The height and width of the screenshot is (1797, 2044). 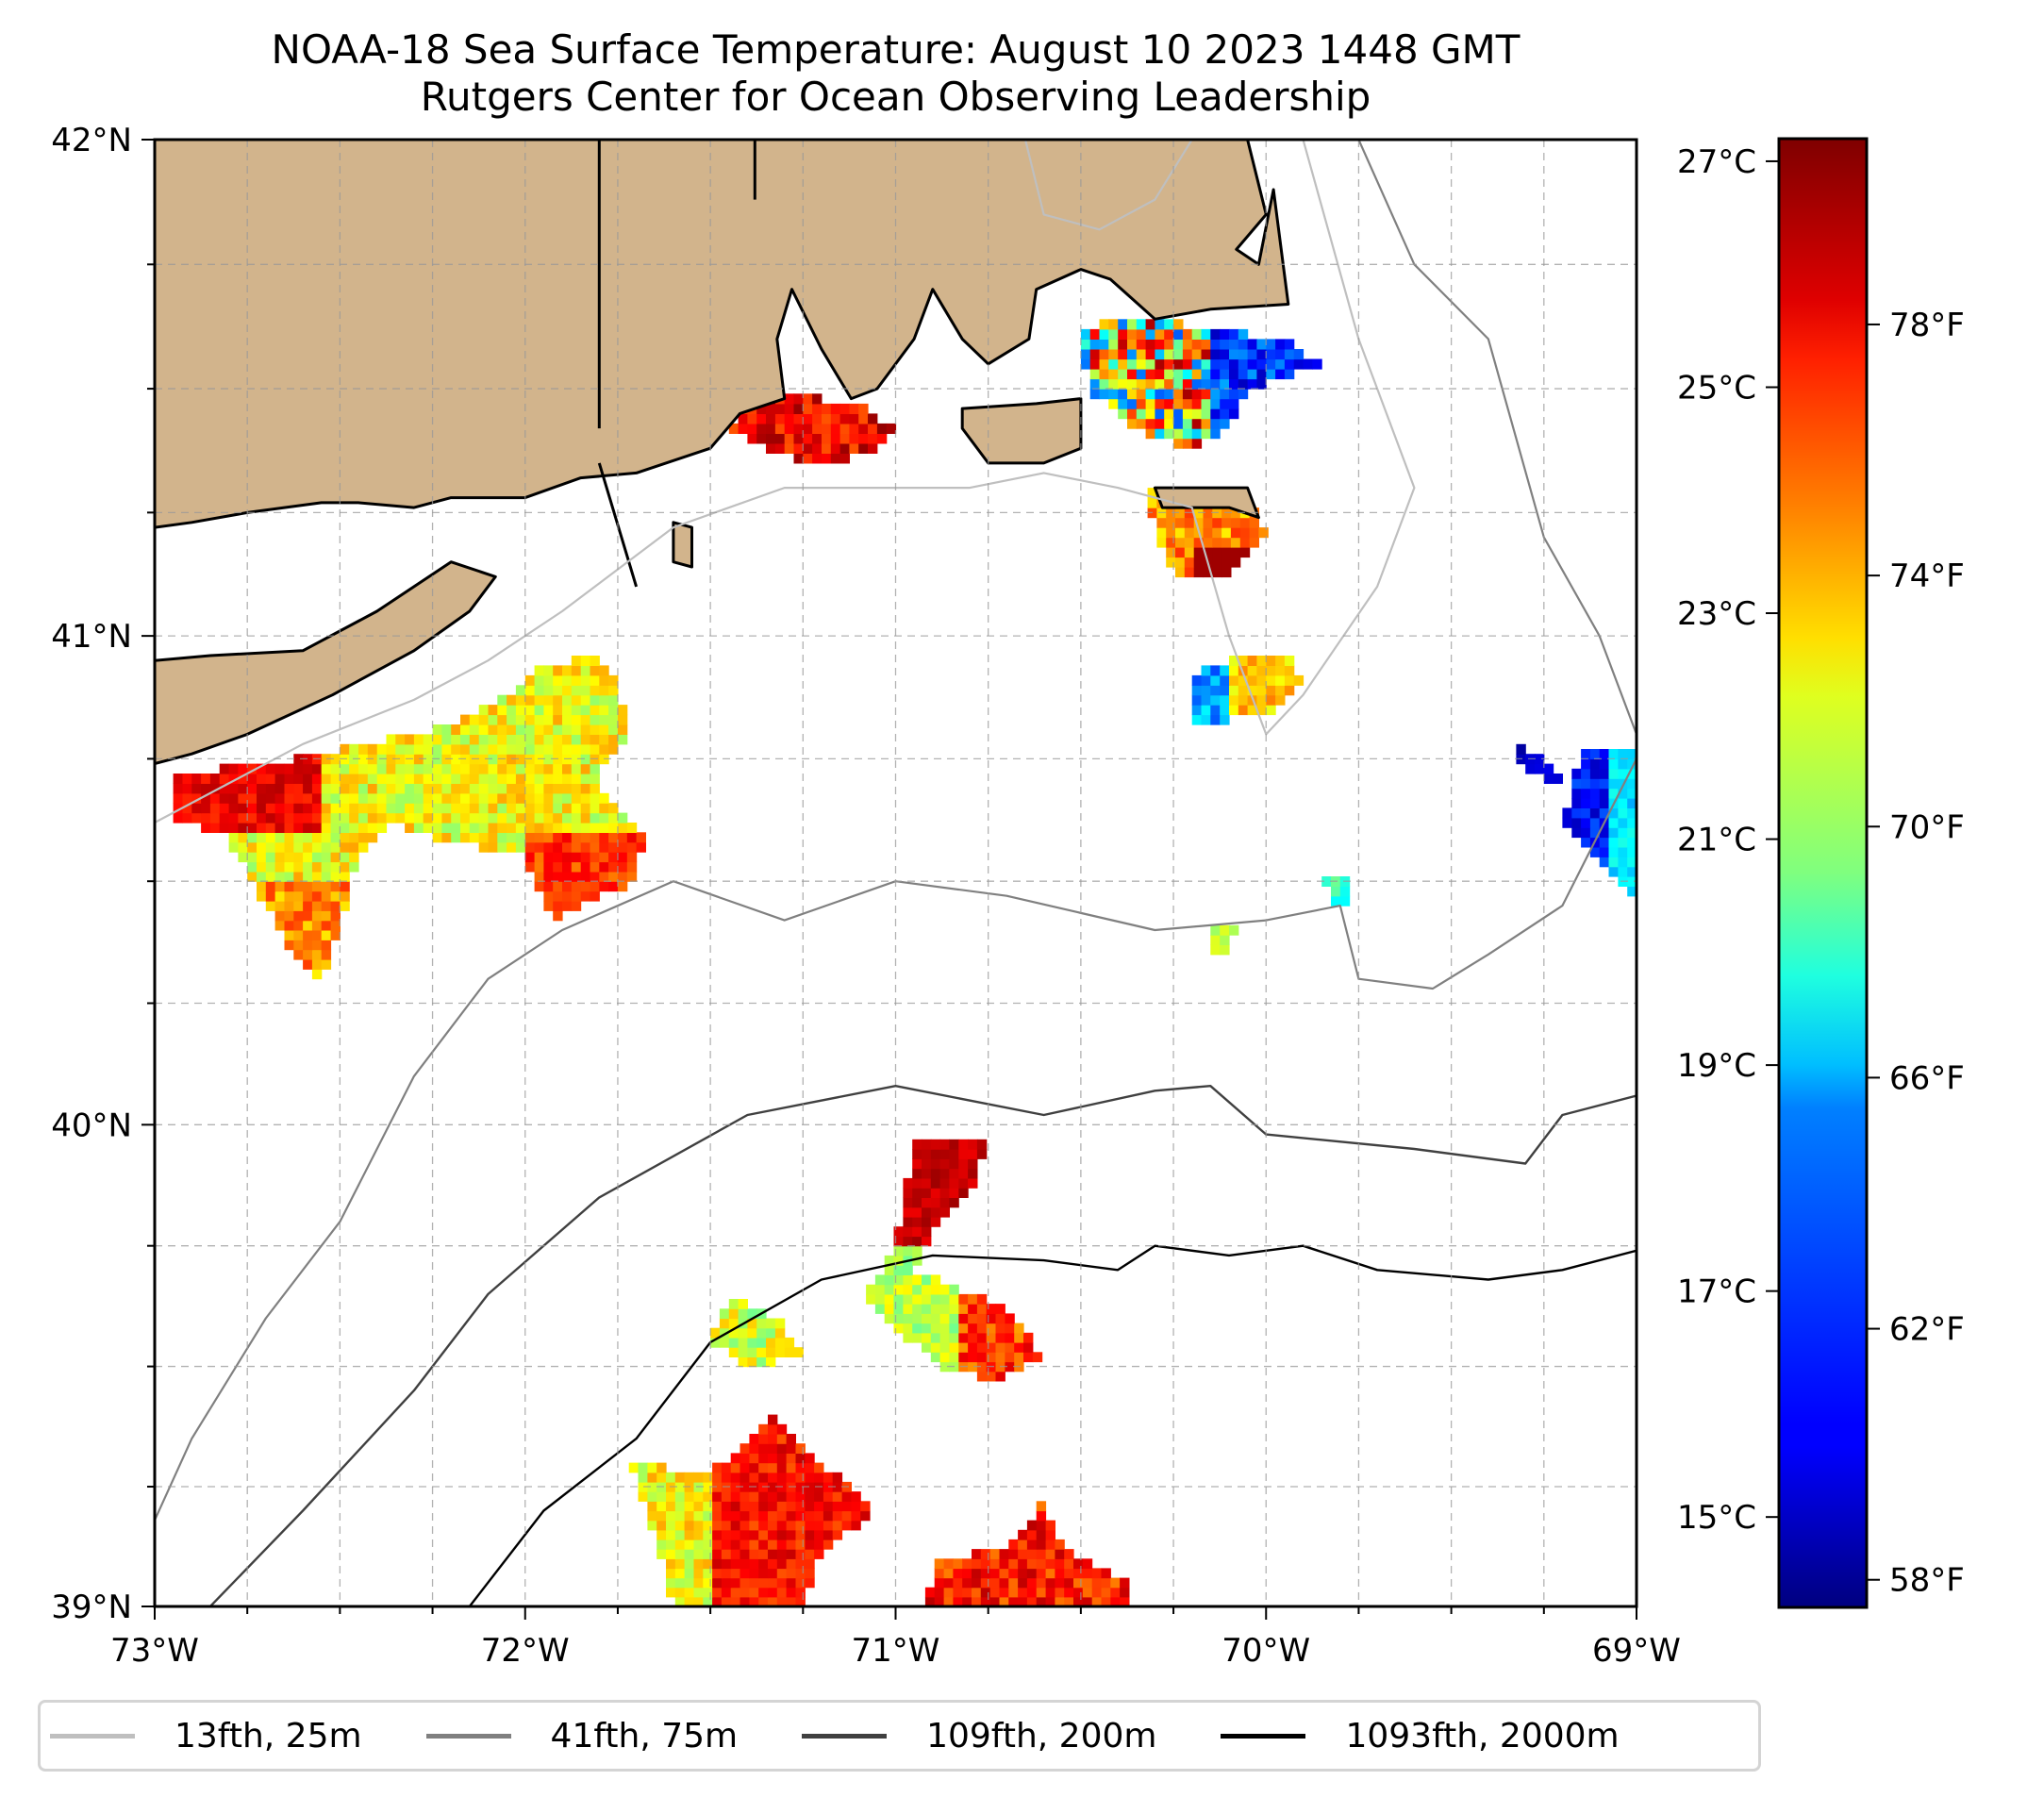 What do you see at coordinates (1420, 1736) in the screenshot?
I see `legend-item-2000m: 1093fth, 2000m` at bounding box center [1420, 1736].